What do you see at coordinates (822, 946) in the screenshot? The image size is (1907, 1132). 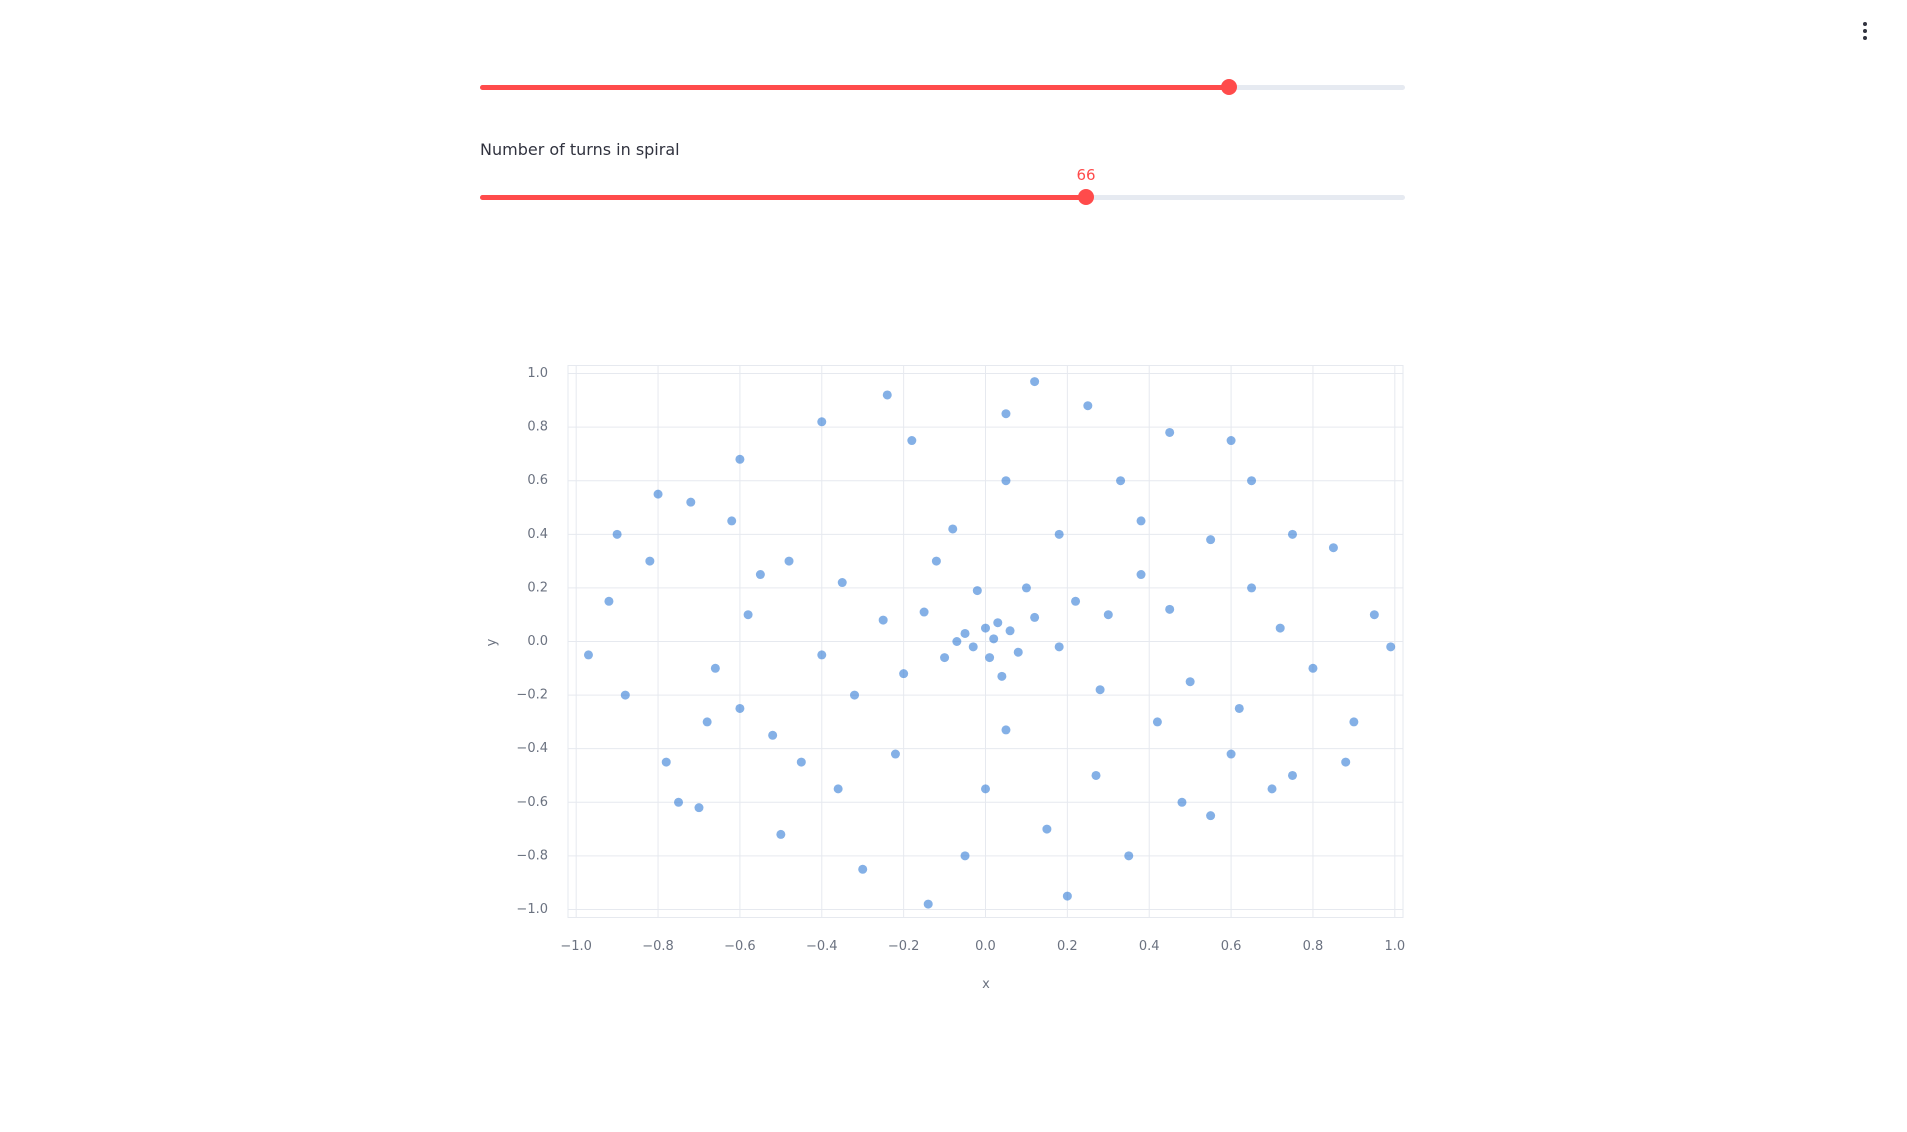 I see `x-tick-label: −0.4` at bounding box center [822, 946].